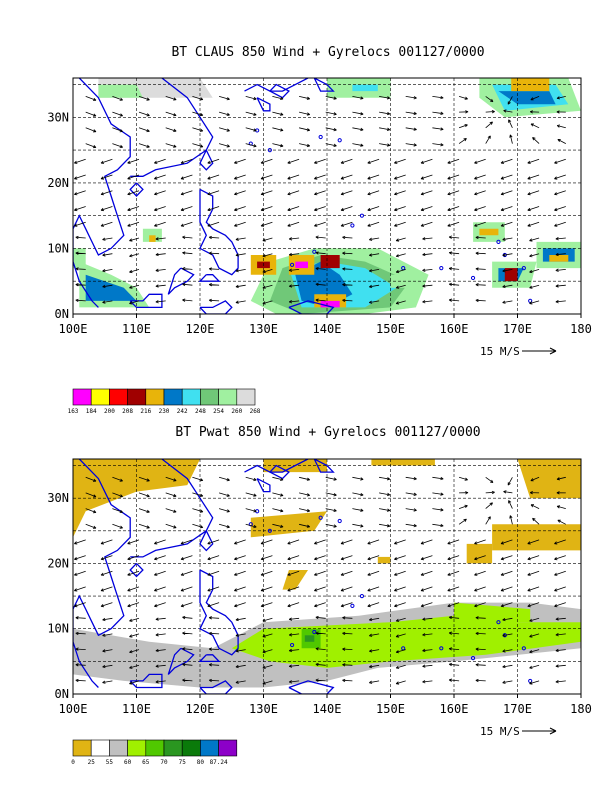 The image size is (612, 792). What do you see at coordinates (236, 411) in the screenshot?
I see `colorbar-label: 260` at bounding box center [236, 411].